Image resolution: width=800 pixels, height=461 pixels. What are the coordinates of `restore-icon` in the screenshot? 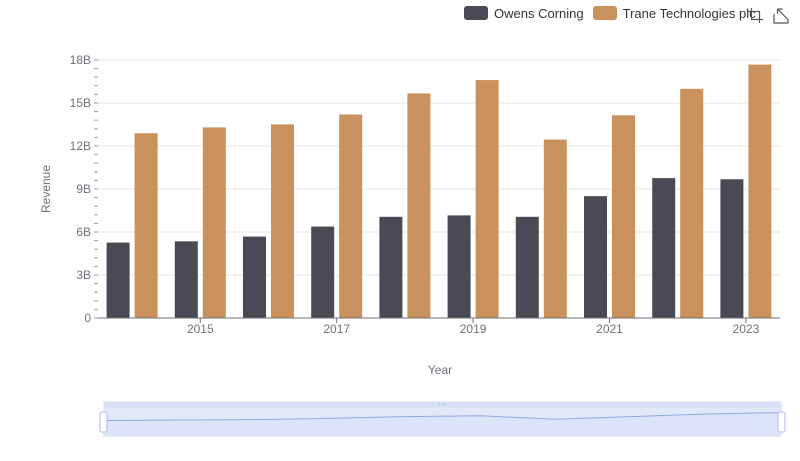 It's located at (781, 15).